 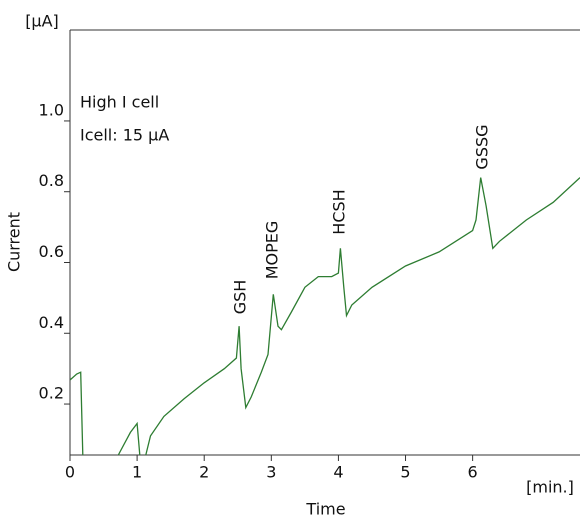 What do you see at coordinates (137, 472) in the screenshot?
I see `x-tick-label: 1` at bounding box center [137, 472].